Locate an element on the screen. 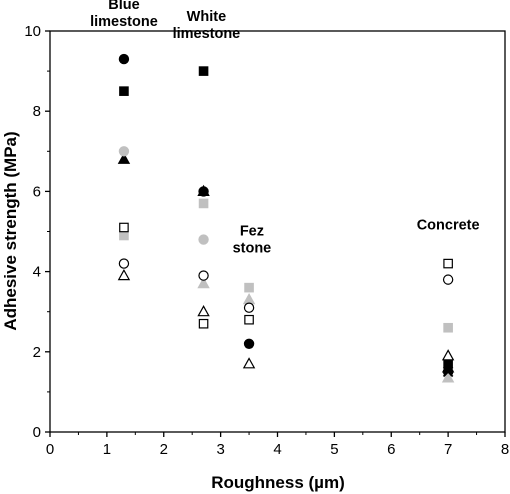 The width and height of the screenshot is (510, 494). y-tick-label: 0 is located at coordinates (37, 432).